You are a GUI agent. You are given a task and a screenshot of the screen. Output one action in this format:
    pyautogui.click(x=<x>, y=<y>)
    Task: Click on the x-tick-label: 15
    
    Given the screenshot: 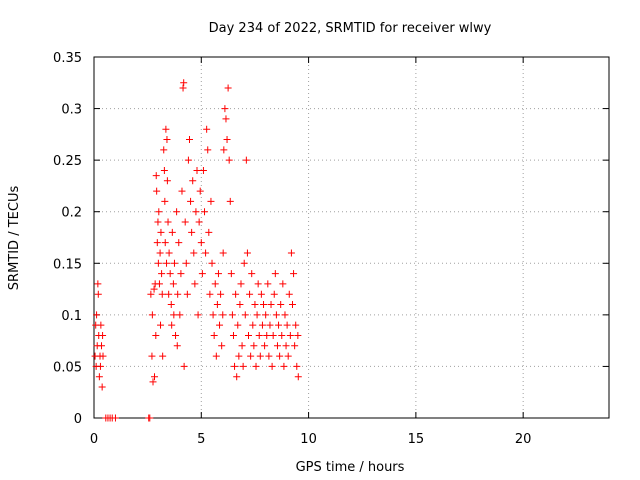 What is the action you would take?
    pyautogui.click(x=416, y=439)
    